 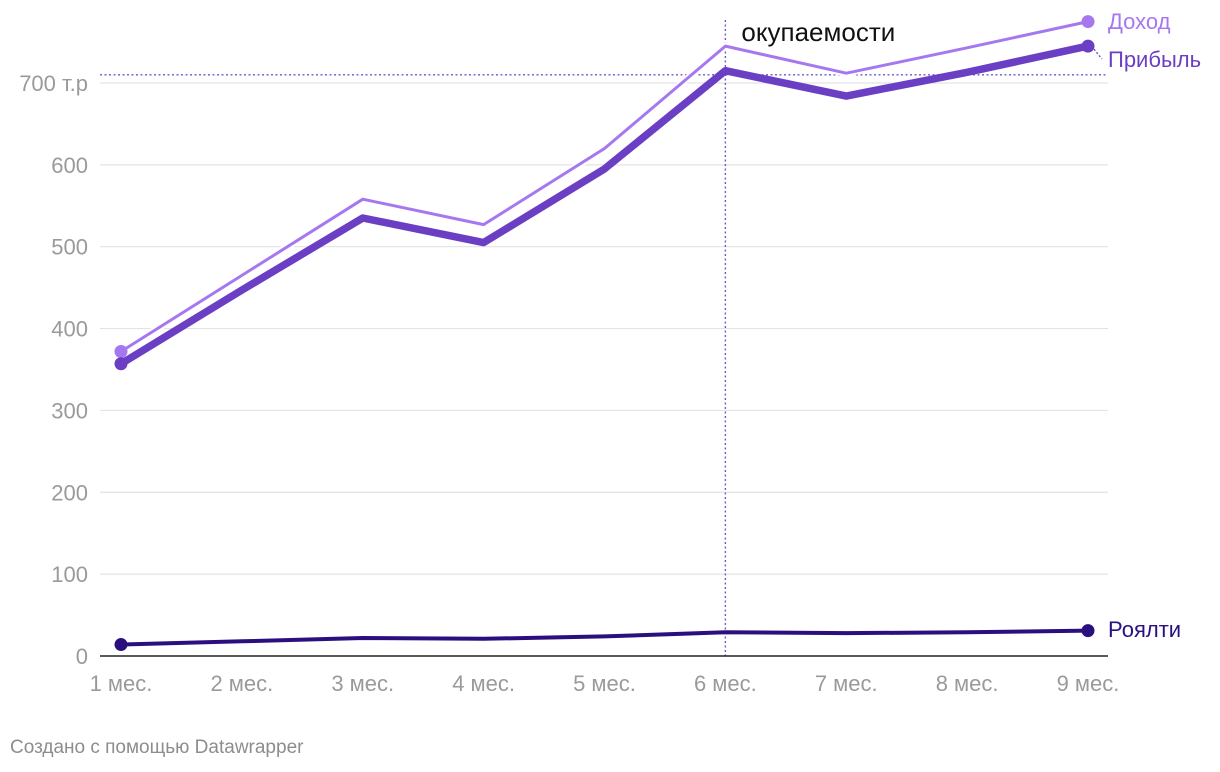 What do you see at coordinates (1147, 325) in the screenshot?
I see `series-labels: Доход Прибыль Роялти` at bounding box center [1147, 325].